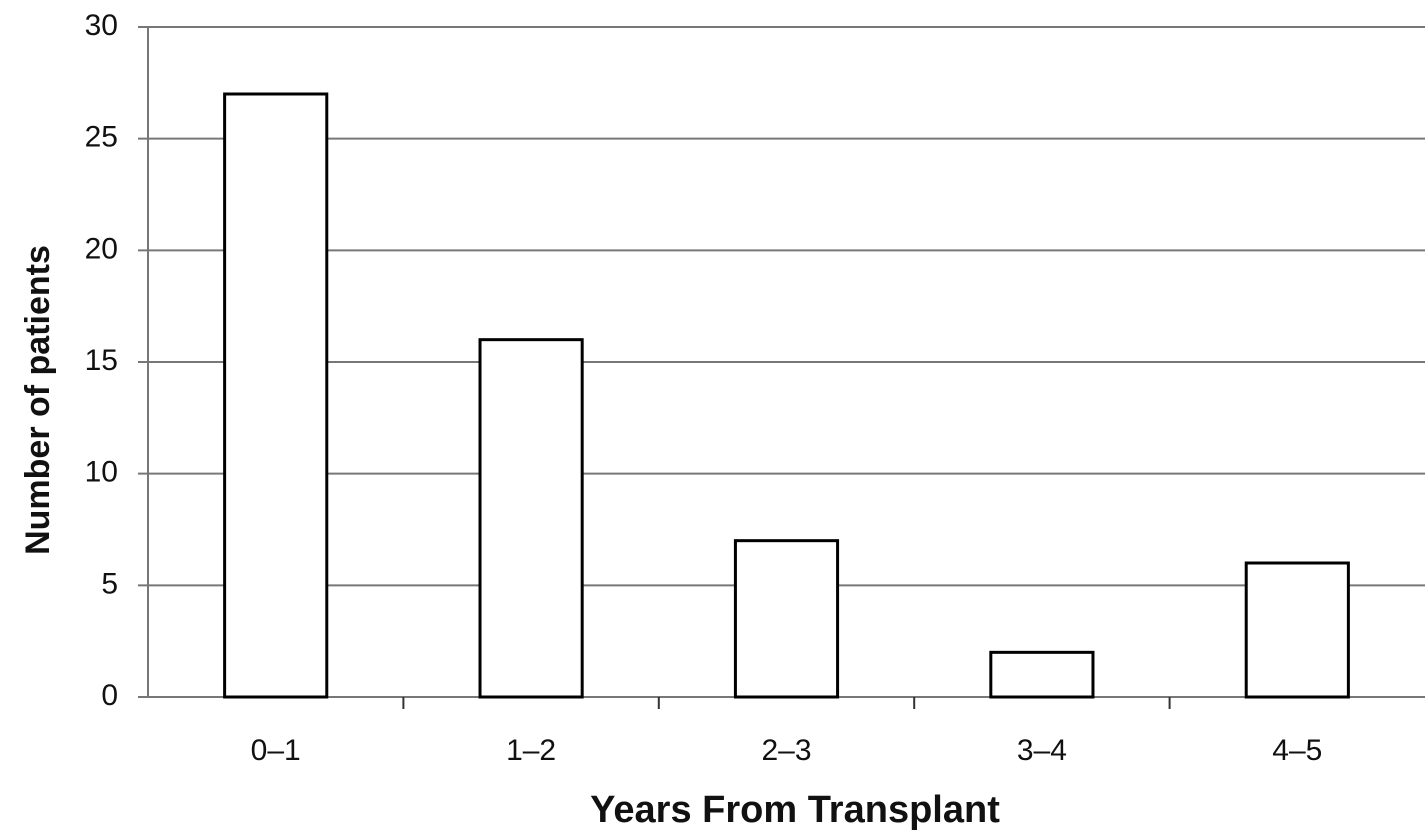  Describe the element at coordinates (276, 750) in the screenshot. I see `x-tick-label: 0–1` at that location.